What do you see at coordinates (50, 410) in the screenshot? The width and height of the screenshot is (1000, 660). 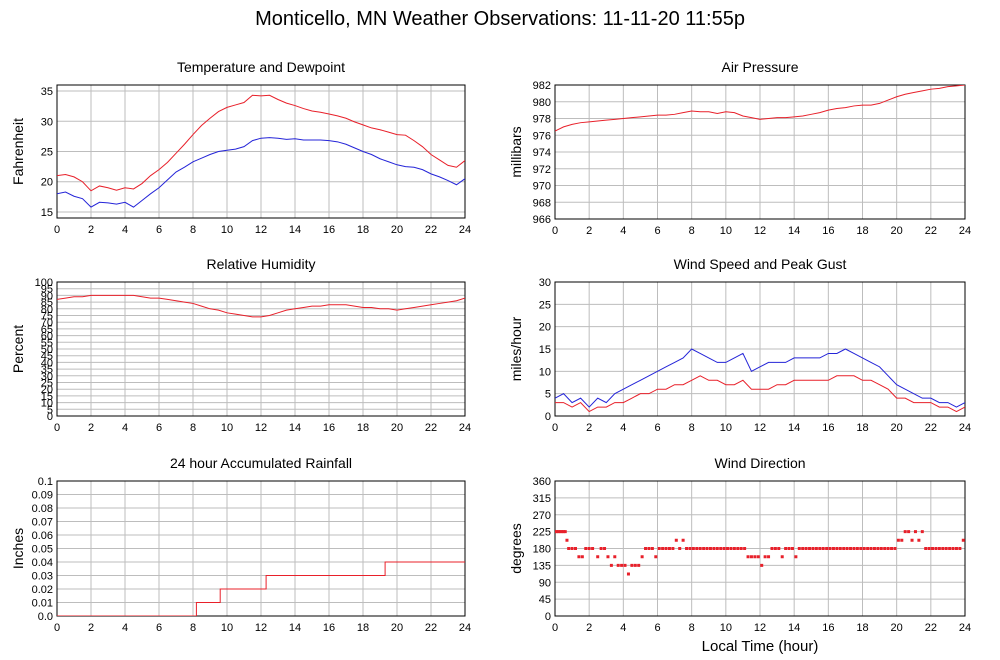 I see `humidity-y-tick-label: 5` at bounding box center [50, 410].